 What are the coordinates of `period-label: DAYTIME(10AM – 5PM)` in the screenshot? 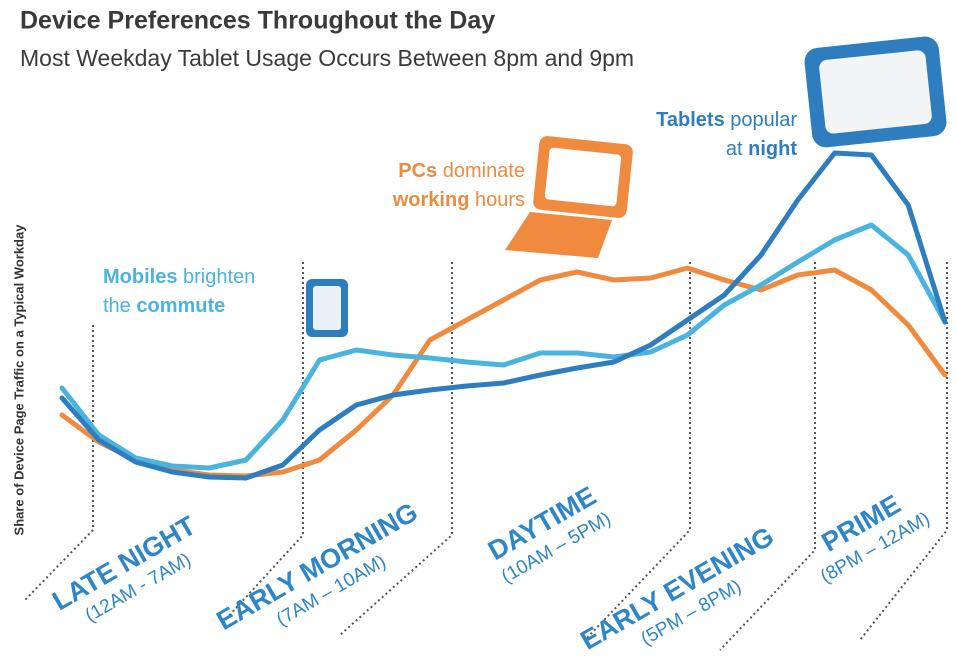 It's located at (549, 534).